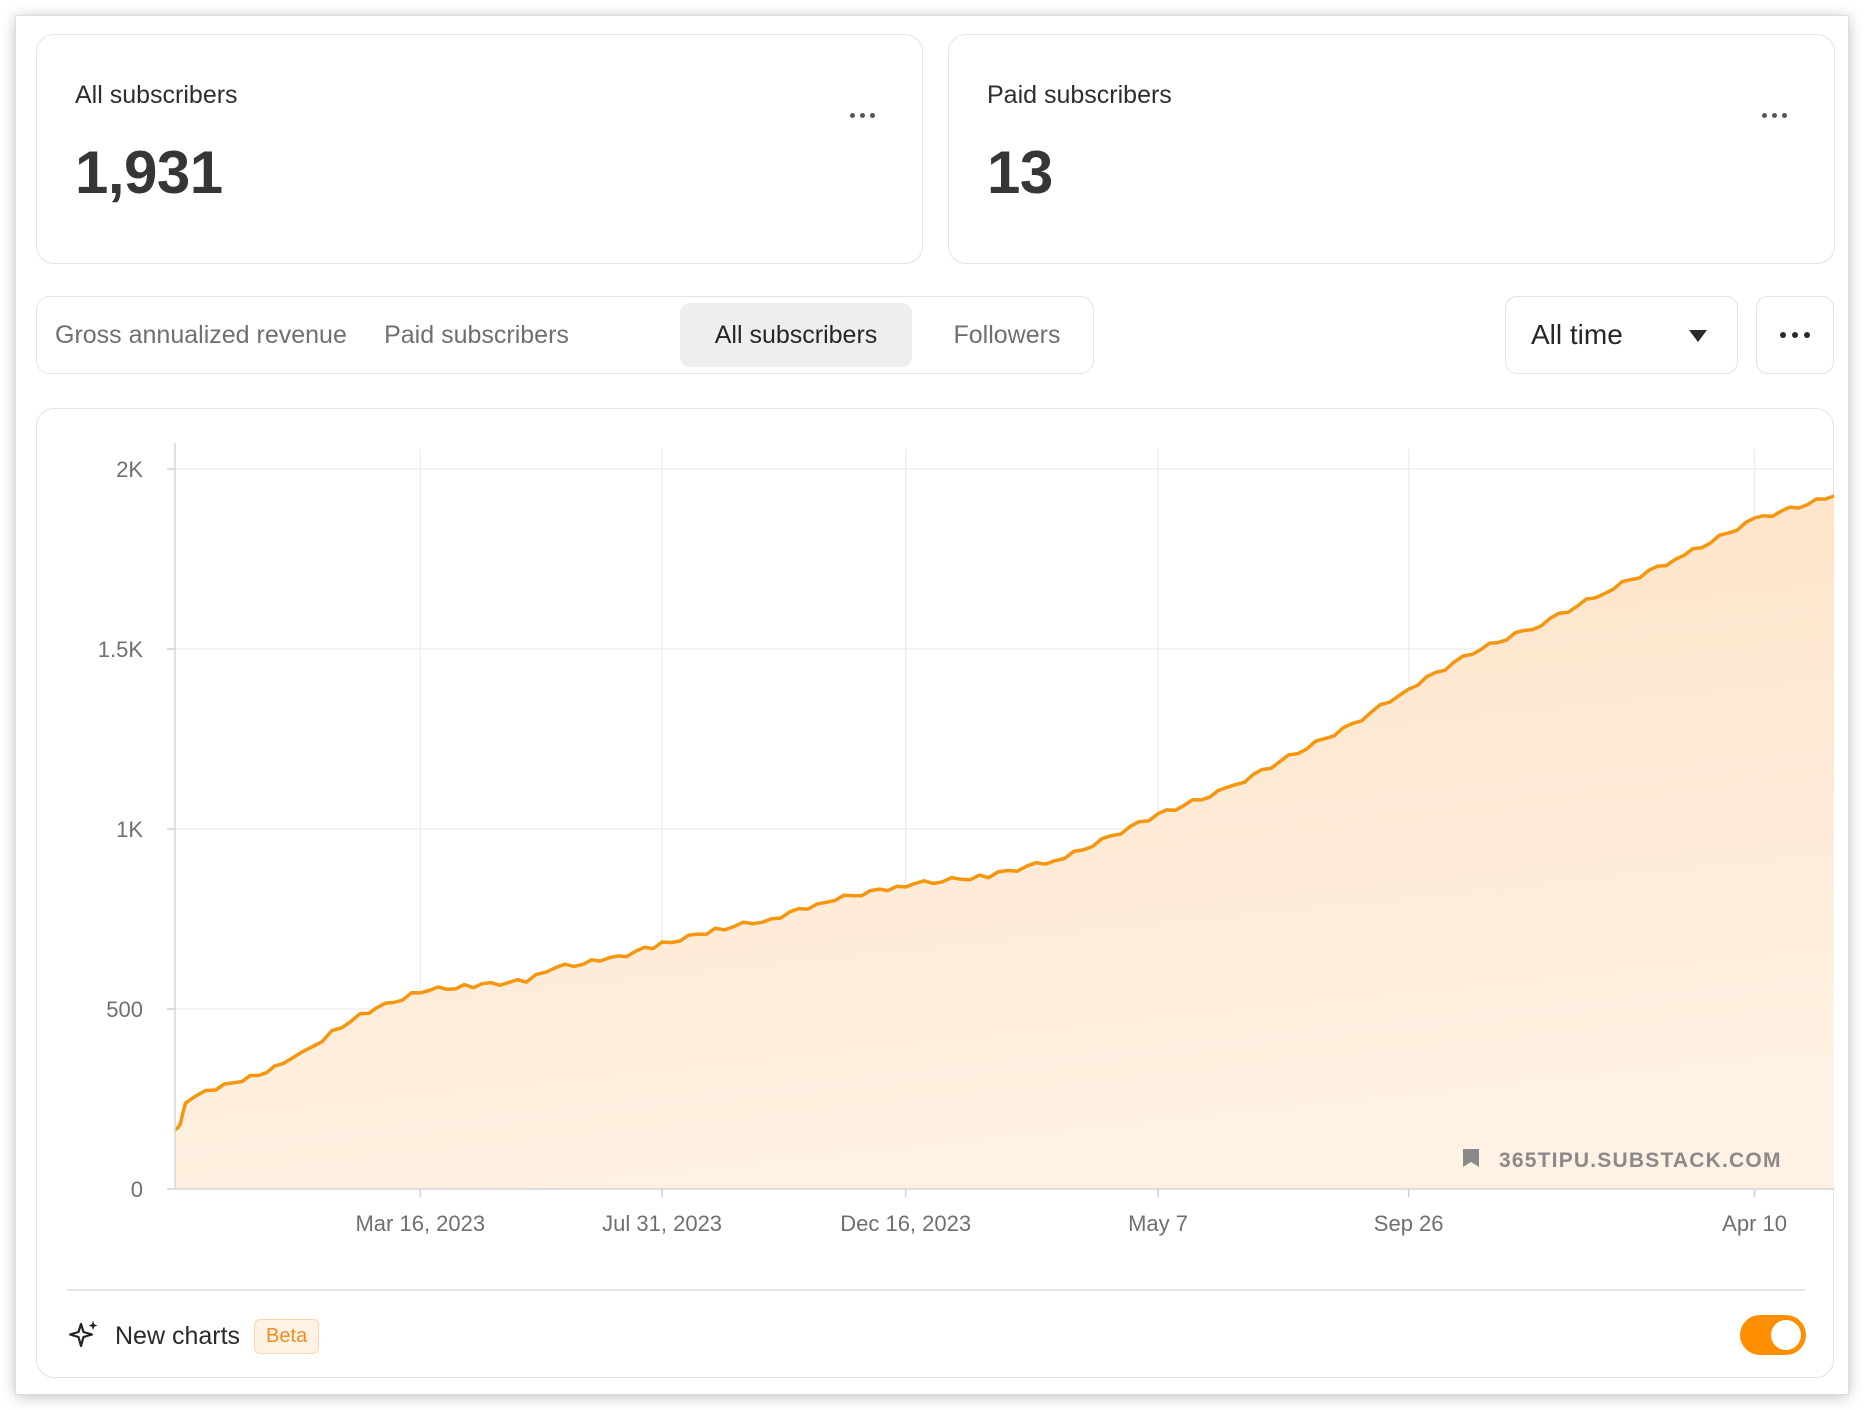  Describe the element at coordinates (156, 95) in the screenshot. I see `all-subscribers-label: All subscribers` at that location.